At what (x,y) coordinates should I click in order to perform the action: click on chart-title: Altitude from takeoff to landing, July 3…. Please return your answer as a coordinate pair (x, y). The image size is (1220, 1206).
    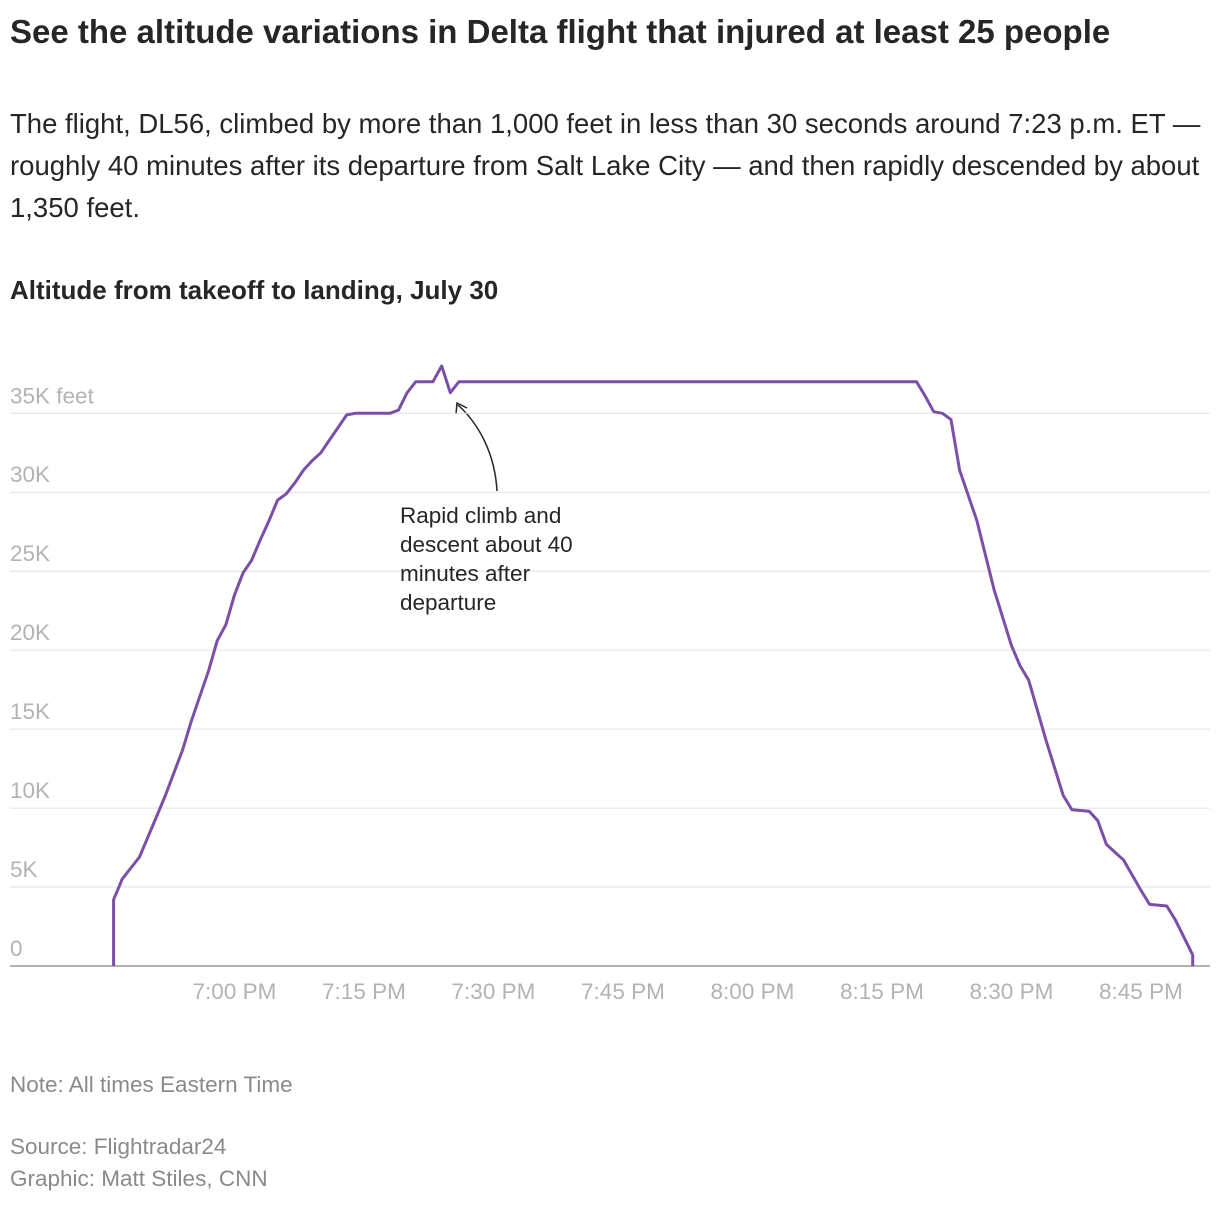
    Looking at the image, I should click on (254, 290).